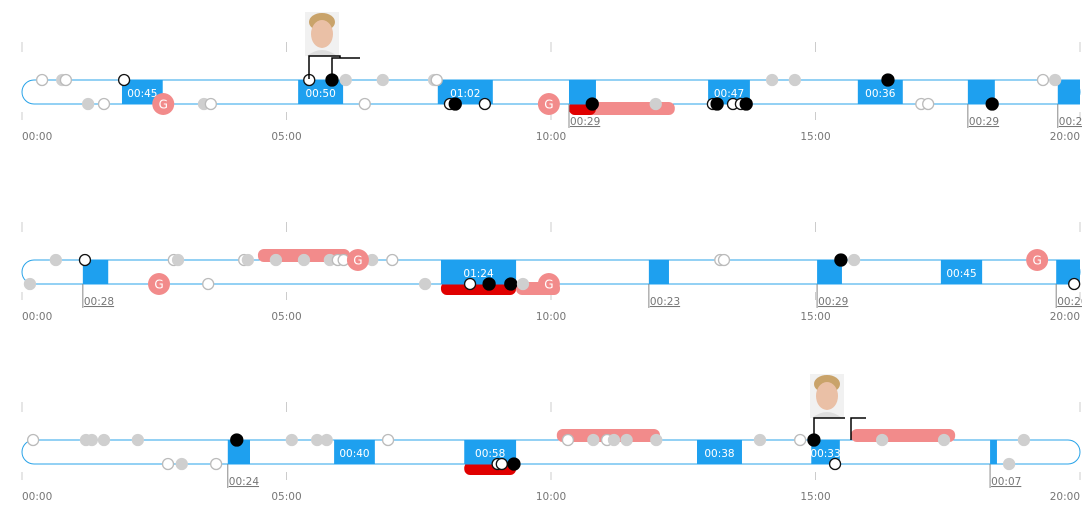  What do you see at coordinates (478, 288) in the screenshot?
I see `power-play-bar` at bounding box center [478, 288].